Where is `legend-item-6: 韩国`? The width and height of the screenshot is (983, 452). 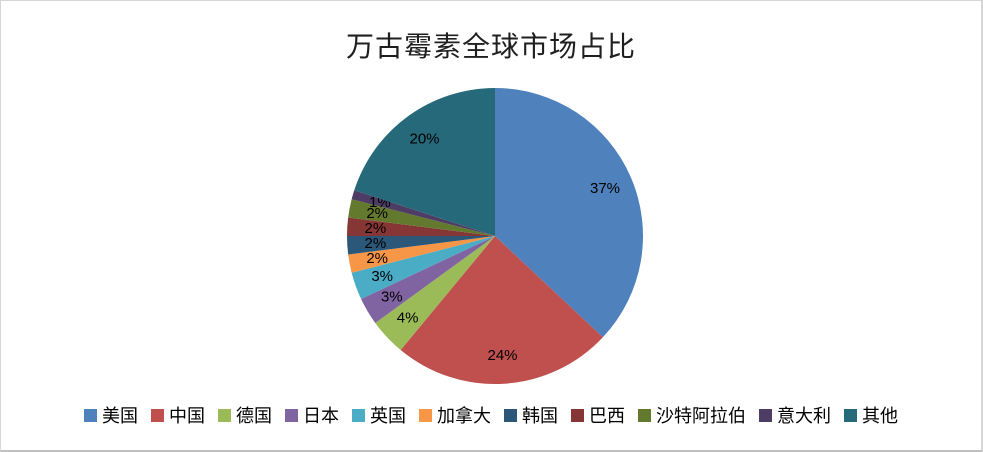
legend-item-6: 韩国 is located at coordinates (531, 415).